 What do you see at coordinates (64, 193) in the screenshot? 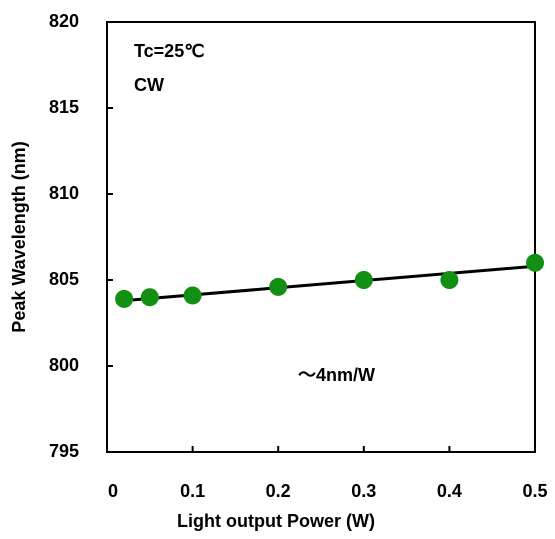
I see `y-tick-label: 810` at bounding box center [64, 193].